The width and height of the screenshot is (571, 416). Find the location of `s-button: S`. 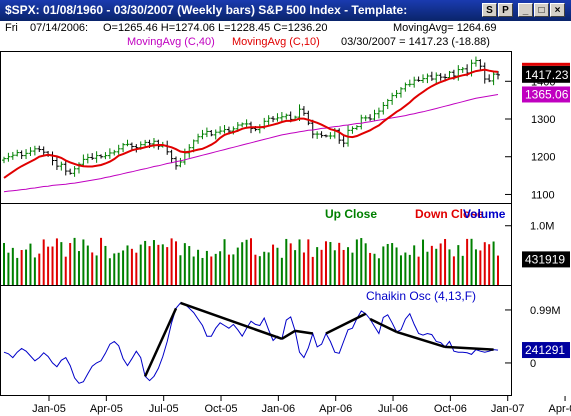

s-button: S is located at coordinates (489, 10).